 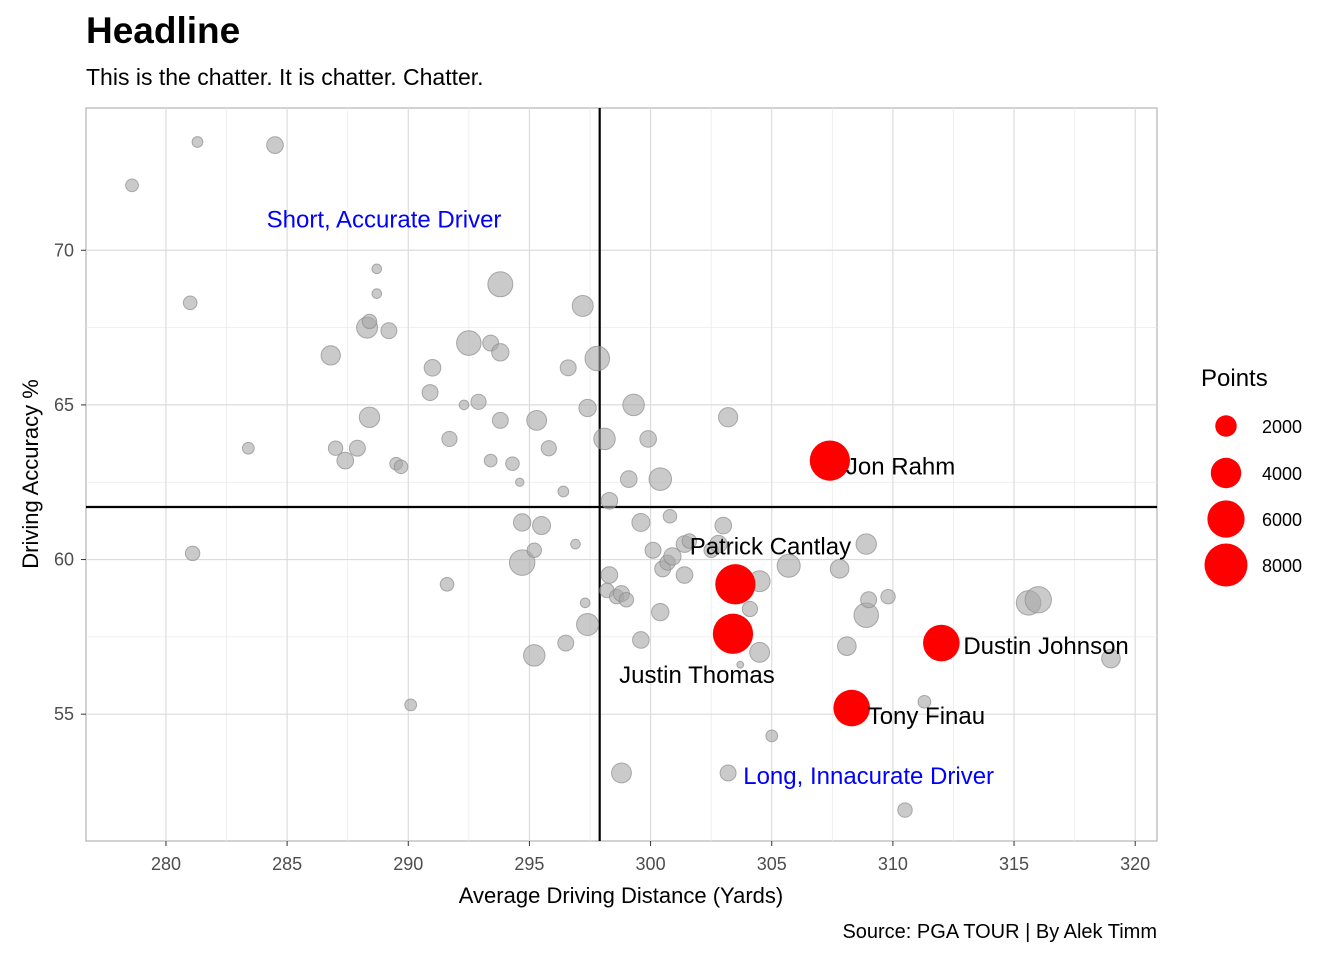 I want to click on y-tick-label: 70, so click(x=64, y=250).